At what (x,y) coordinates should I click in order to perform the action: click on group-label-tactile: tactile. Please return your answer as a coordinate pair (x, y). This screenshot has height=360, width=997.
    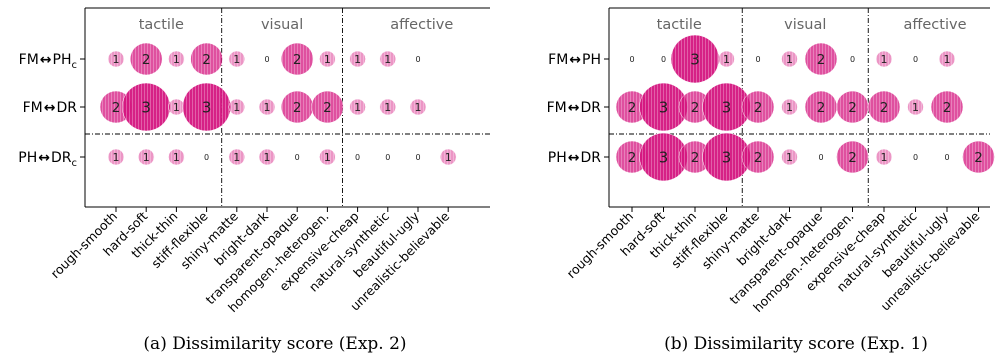
    Looking at the image, I should click on (679, 25).